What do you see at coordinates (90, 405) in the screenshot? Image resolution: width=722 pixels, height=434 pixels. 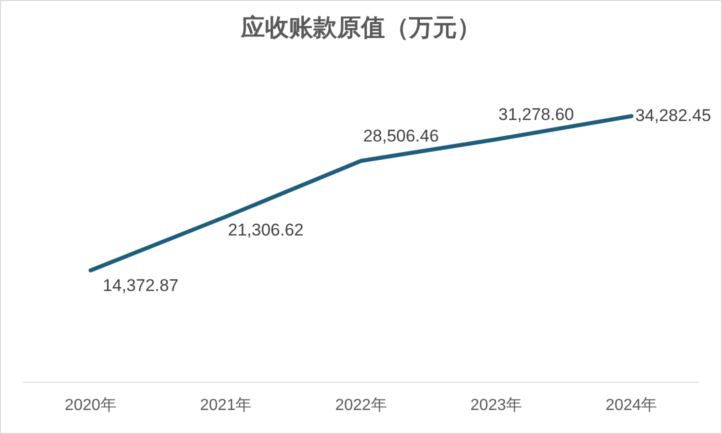 I see `x-tick-label: 2020年` at bounding box center [90, 405].